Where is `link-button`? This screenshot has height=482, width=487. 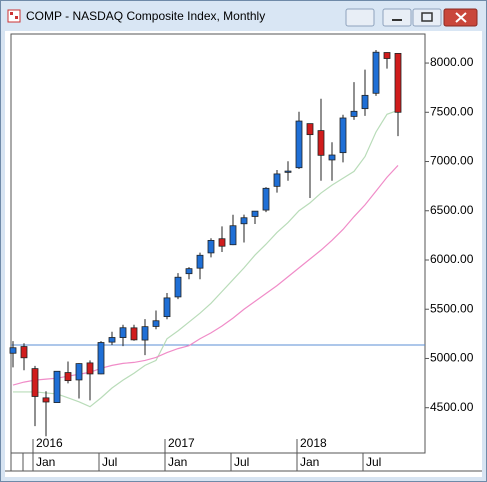
link-button is located at coordinates (360, 17).